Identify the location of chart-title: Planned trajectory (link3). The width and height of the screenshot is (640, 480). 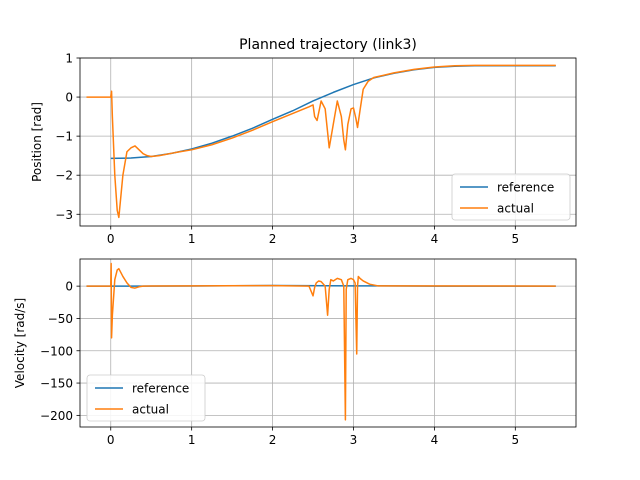
(328, 45).